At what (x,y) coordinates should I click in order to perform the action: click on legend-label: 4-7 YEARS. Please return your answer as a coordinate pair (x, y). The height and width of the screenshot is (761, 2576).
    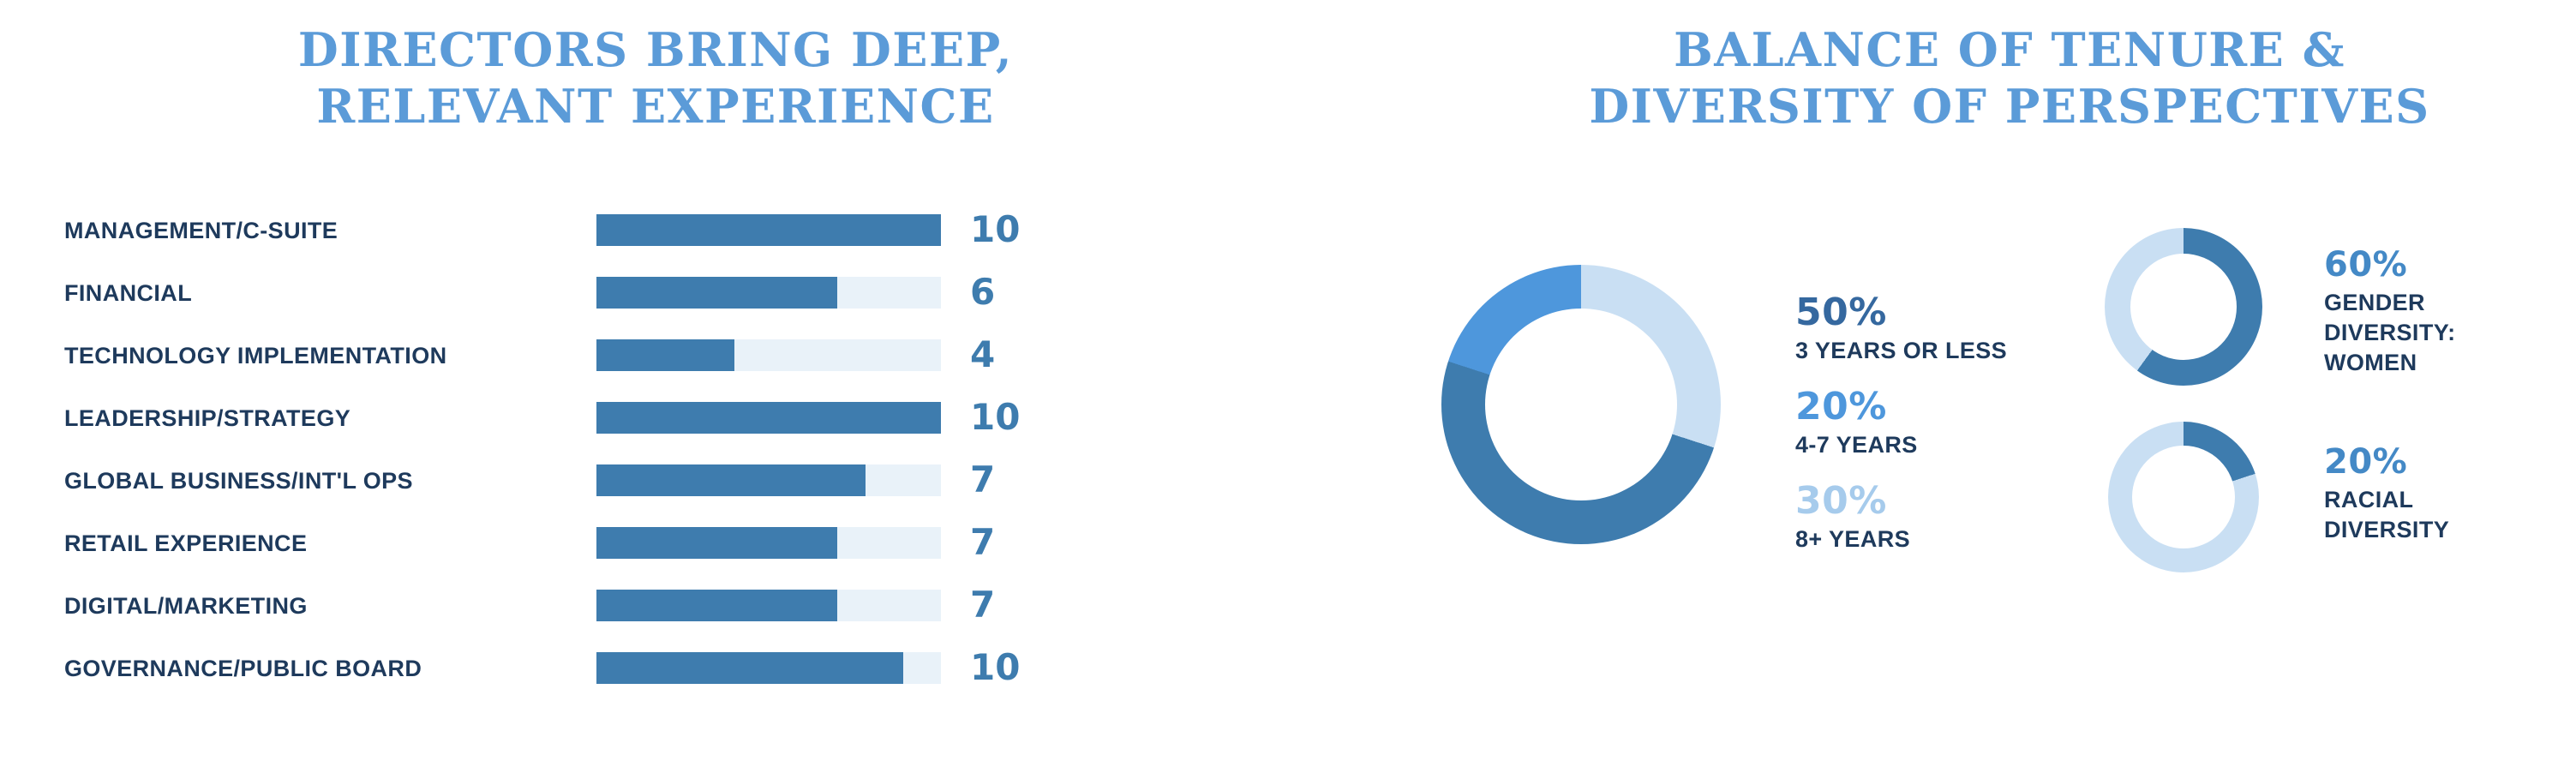
    Looking at the image, I should click on (1857, 445).